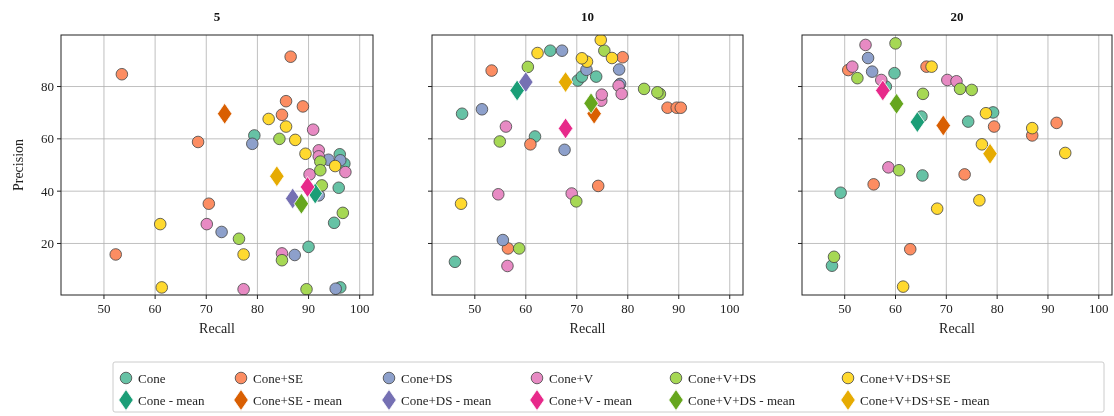 The image size is (1114, 416). I want to click on legend-label: Cone, so click(152, 378).